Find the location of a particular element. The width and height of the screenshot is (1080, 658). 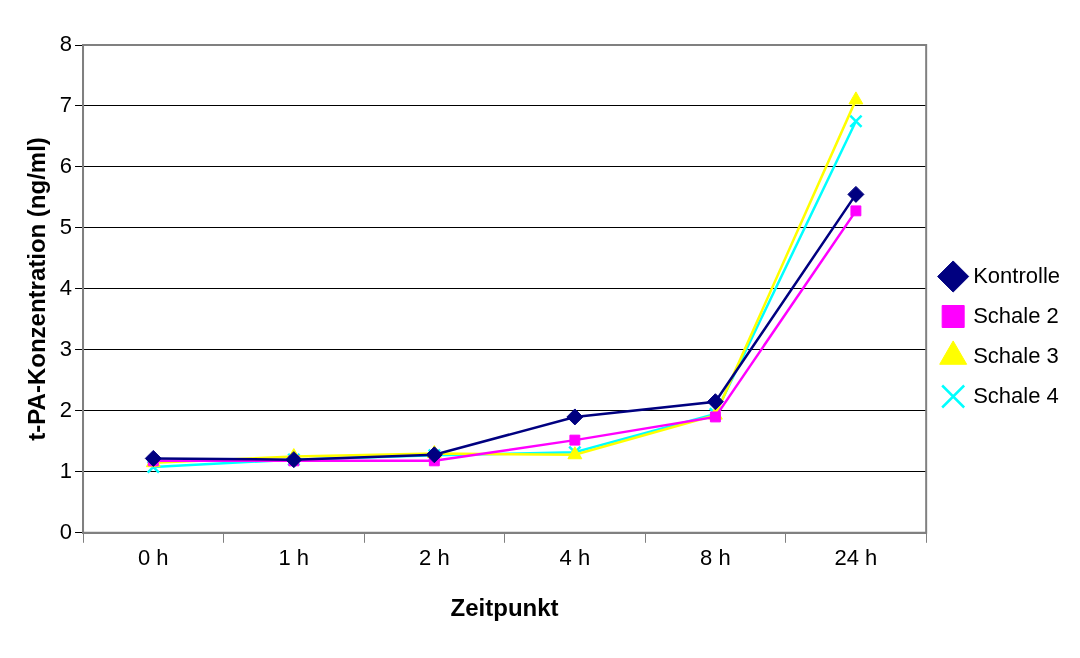

y-tick-label: 1 is located at coordinates (66, 470).